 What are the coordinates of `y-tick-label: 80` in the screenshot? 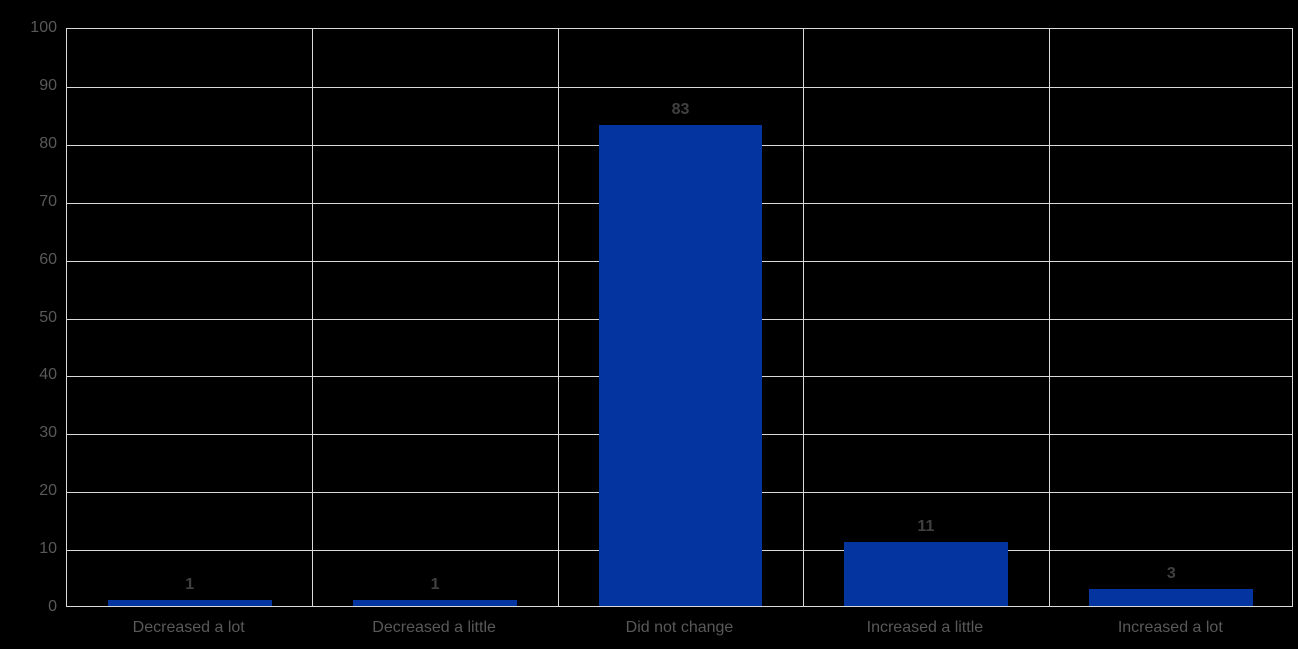 It's located at (48, 143).